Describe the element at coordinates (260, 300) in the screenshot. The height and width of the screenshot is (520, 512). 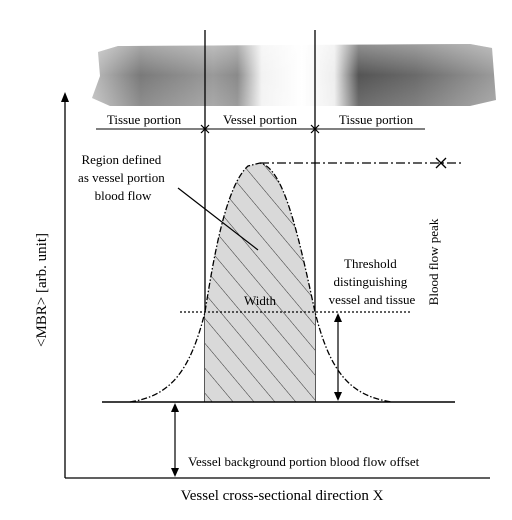
I see `width-label: Width` at that location.